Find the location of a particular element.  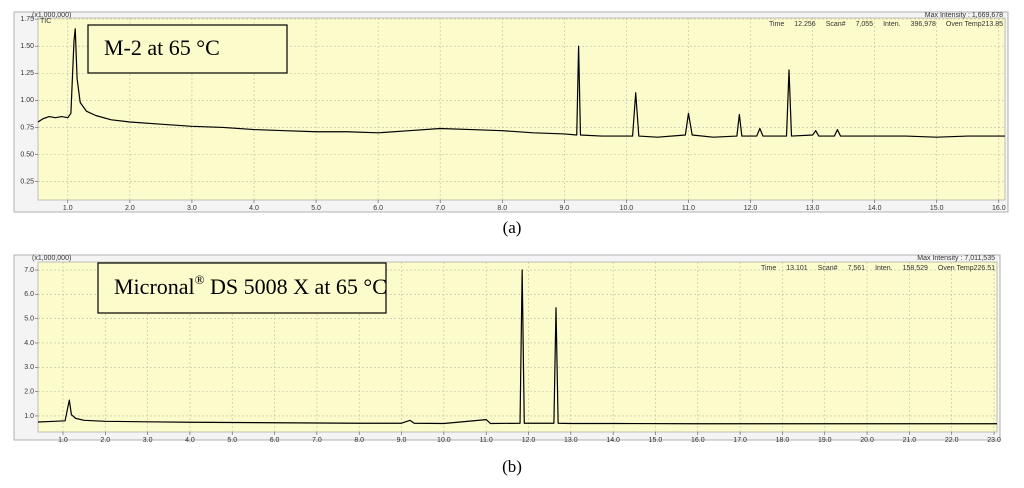

y-tick-label: 1.00 is located at coordinates (27, 100).